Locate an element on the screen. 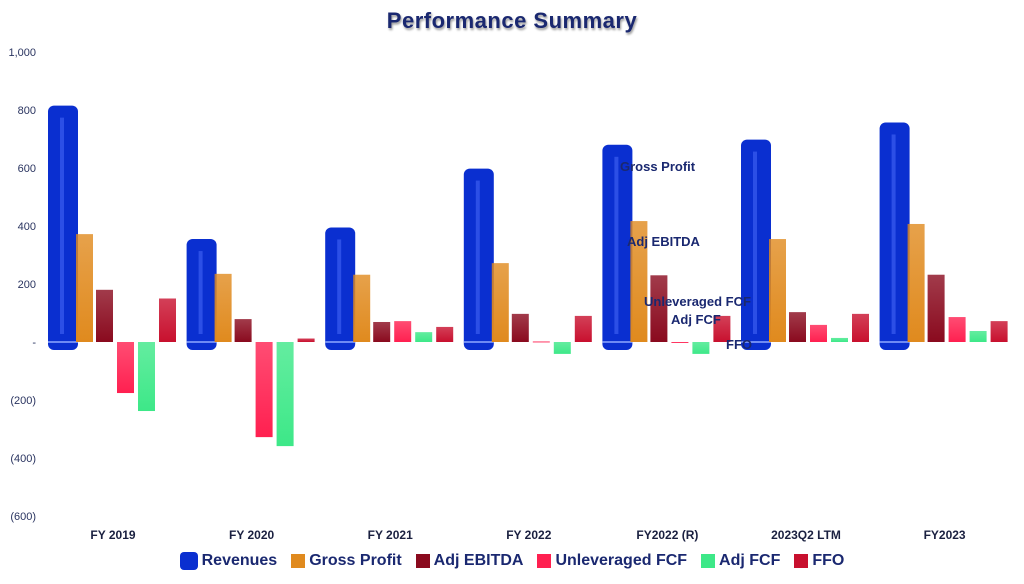  legend-label: Revenues is located at coordinates (239, 560).